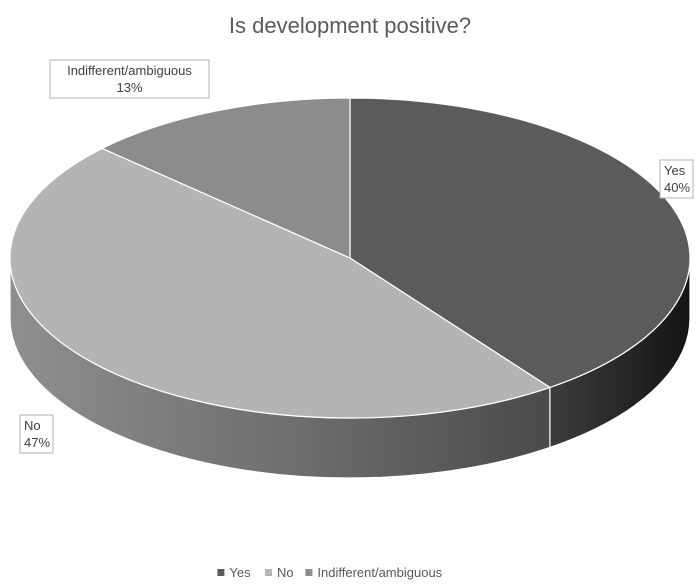  Describe the element at coordinates (225, 178) in the screenshot. I see `pie-slice-indifferent-ambiguous` at that location.